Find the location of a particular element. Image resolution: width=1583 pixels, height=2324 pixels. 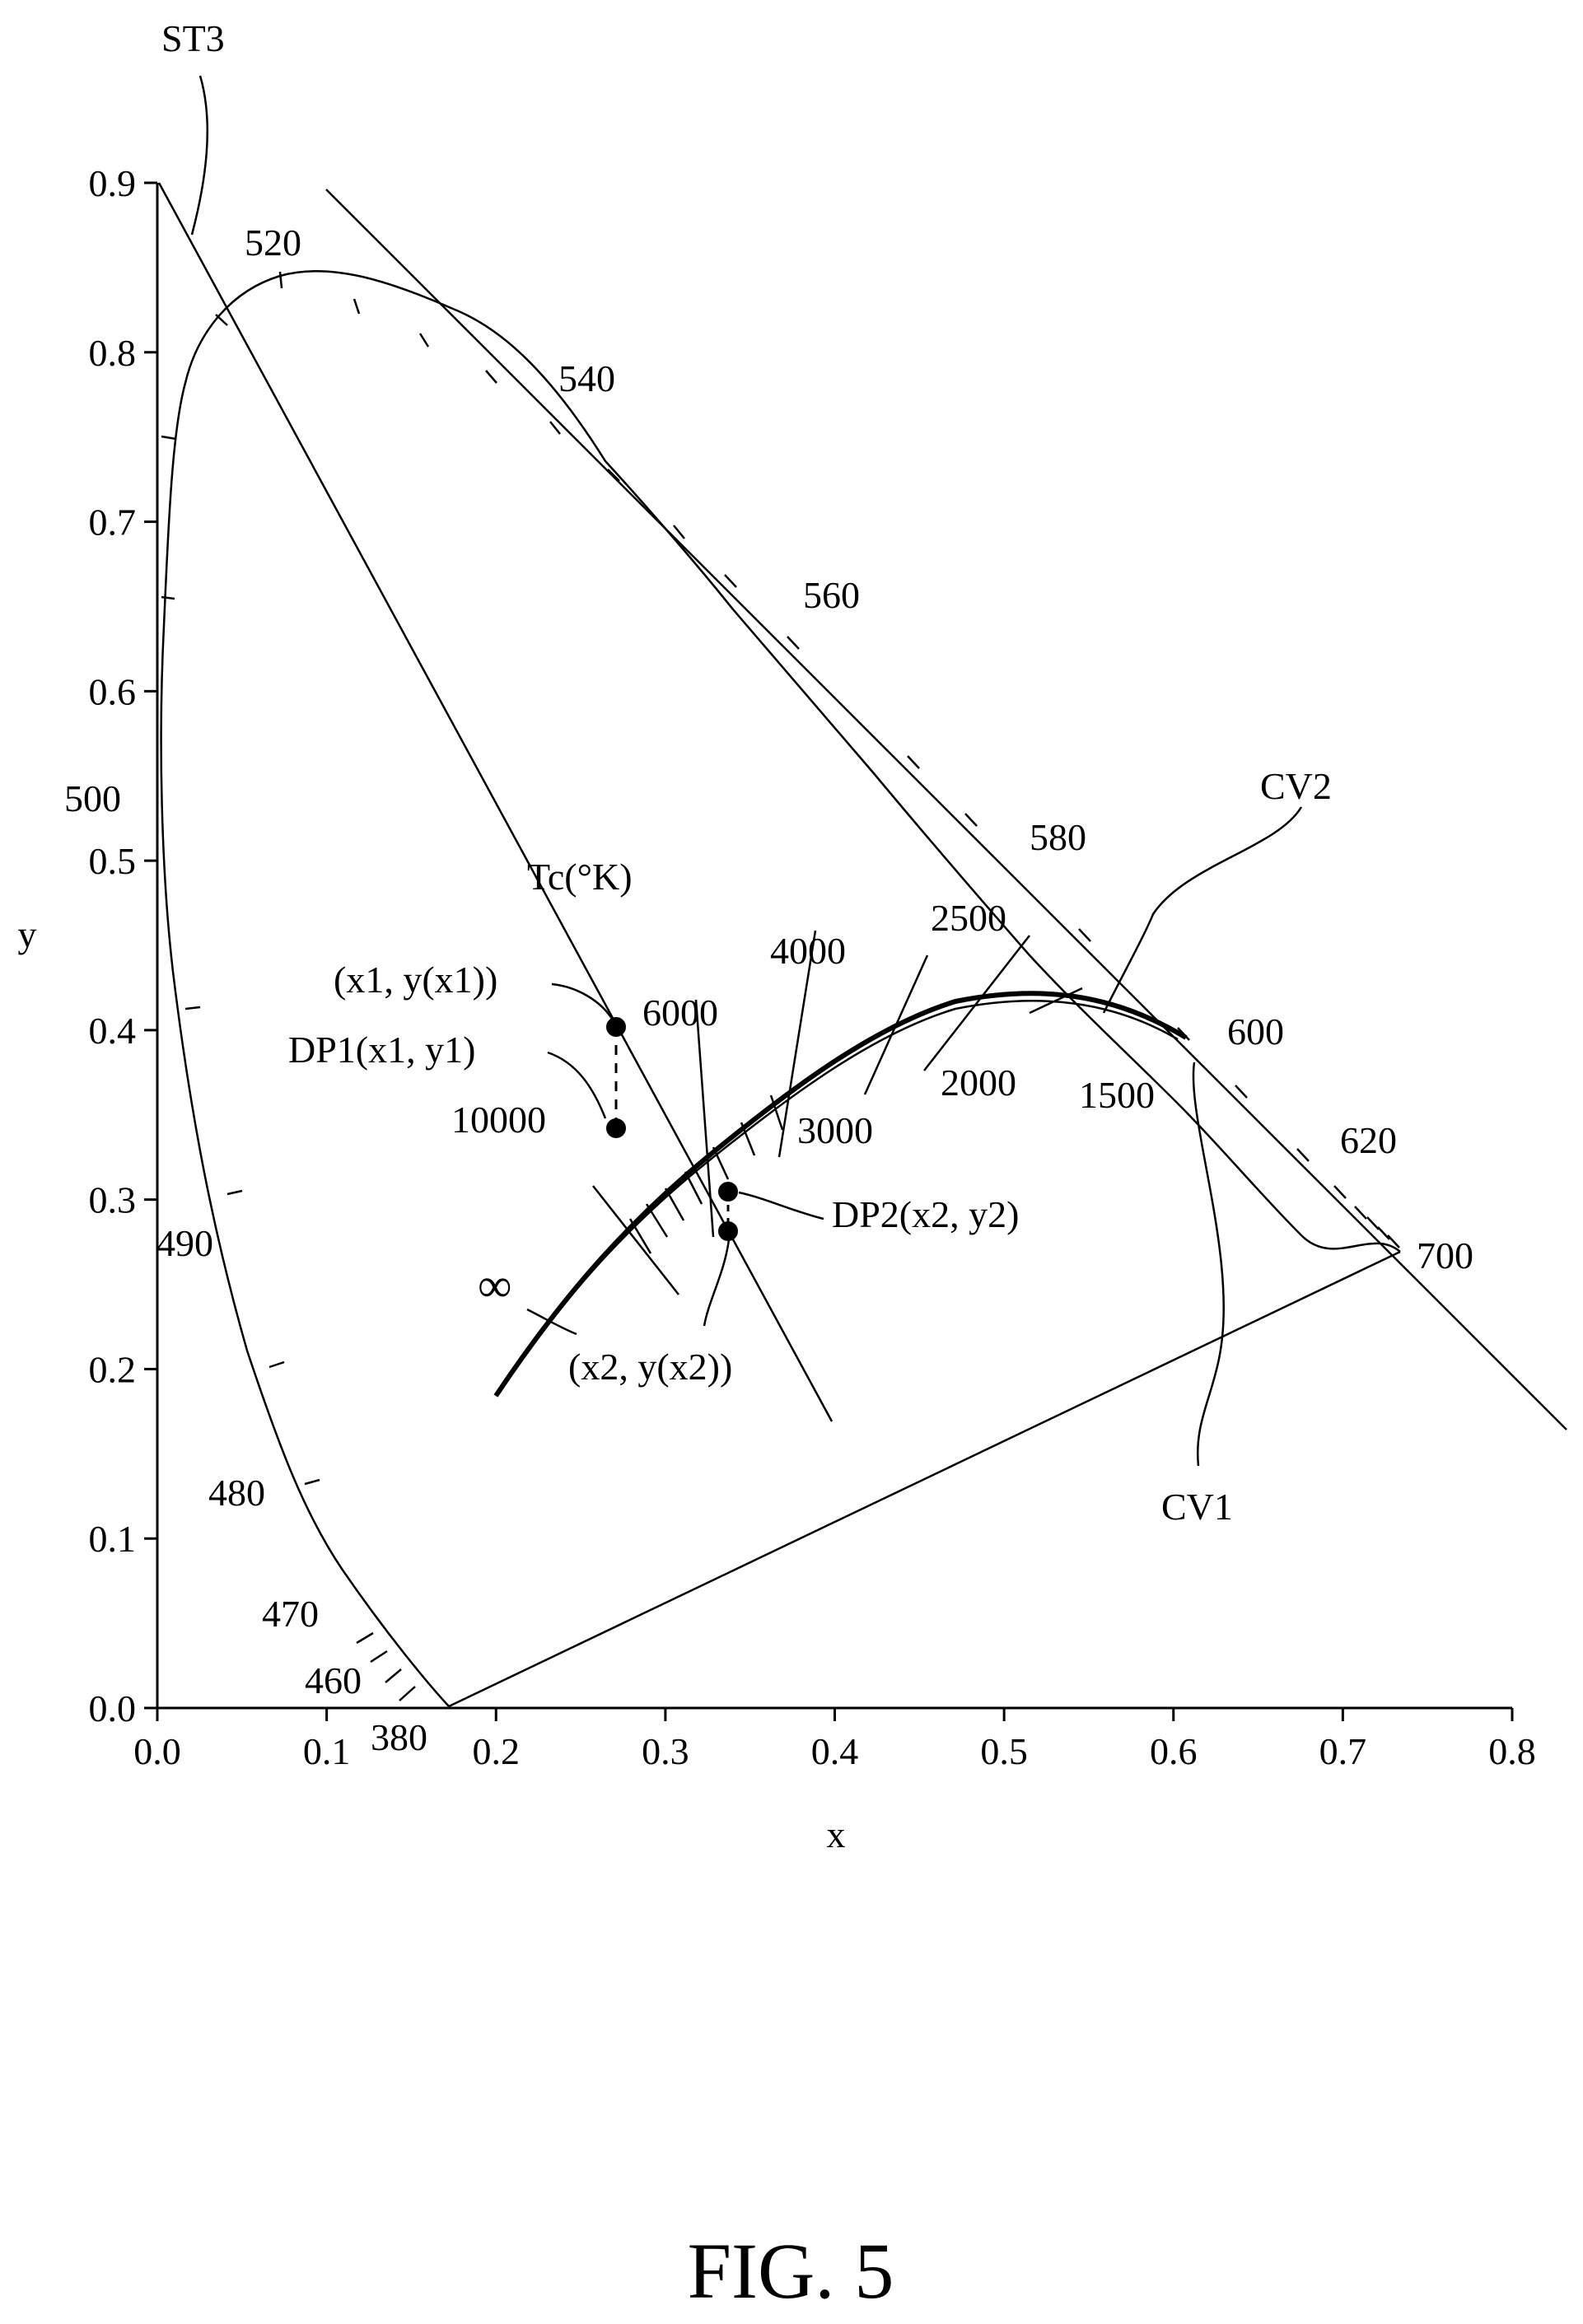

wl-label-520: 520 is located at coordinates (273, 243).